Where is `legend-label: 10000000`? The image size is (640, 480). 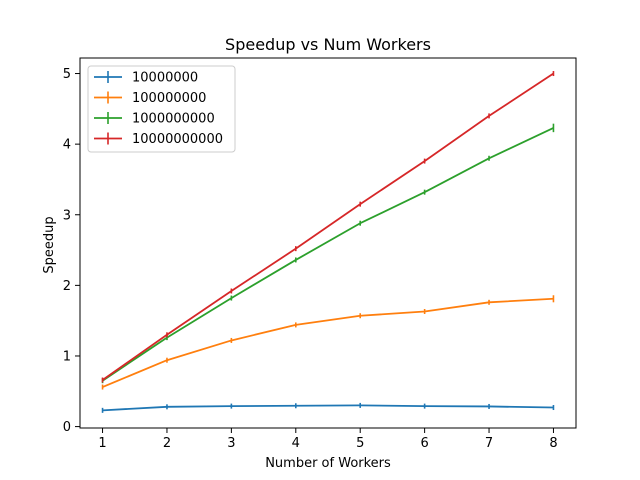 legend-label: 10000000 is located at coordinates (165, 78).